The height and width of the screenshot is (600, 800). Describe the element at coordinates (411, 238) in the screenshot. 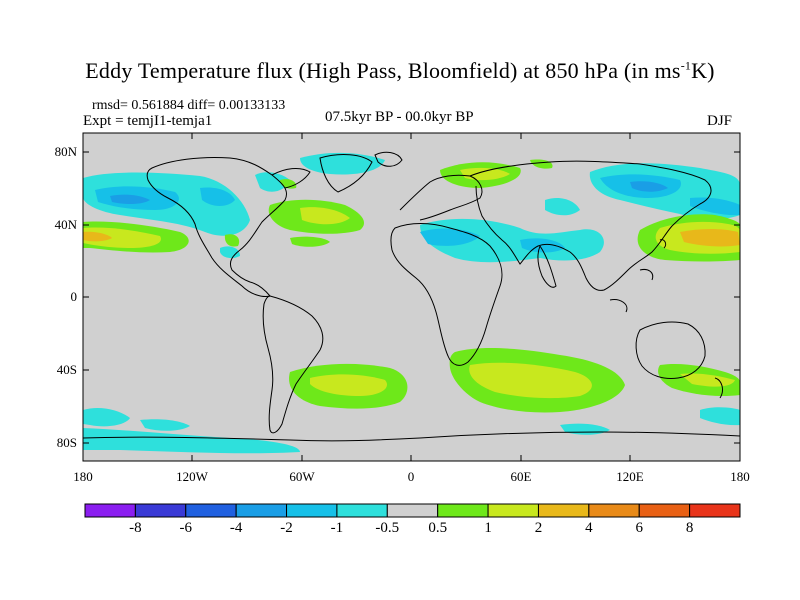

I see `positive-anomaly-strongest` at that location.